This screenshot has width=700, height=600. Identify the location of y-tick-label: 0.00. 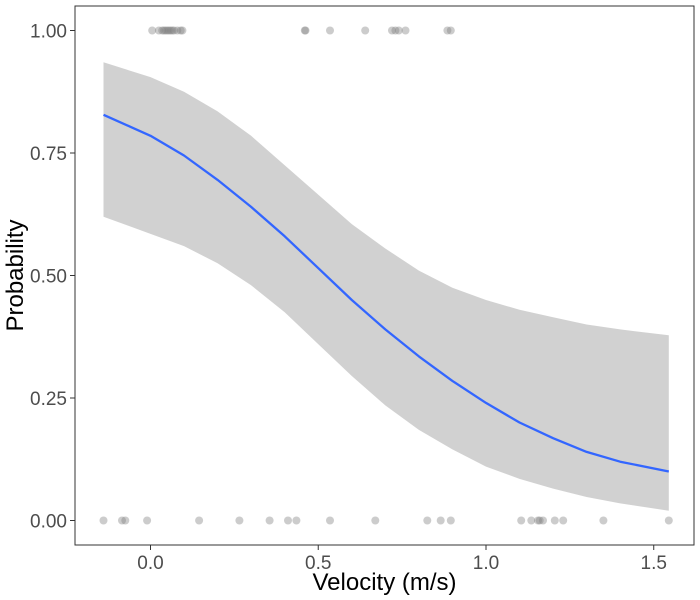
(48, 522).